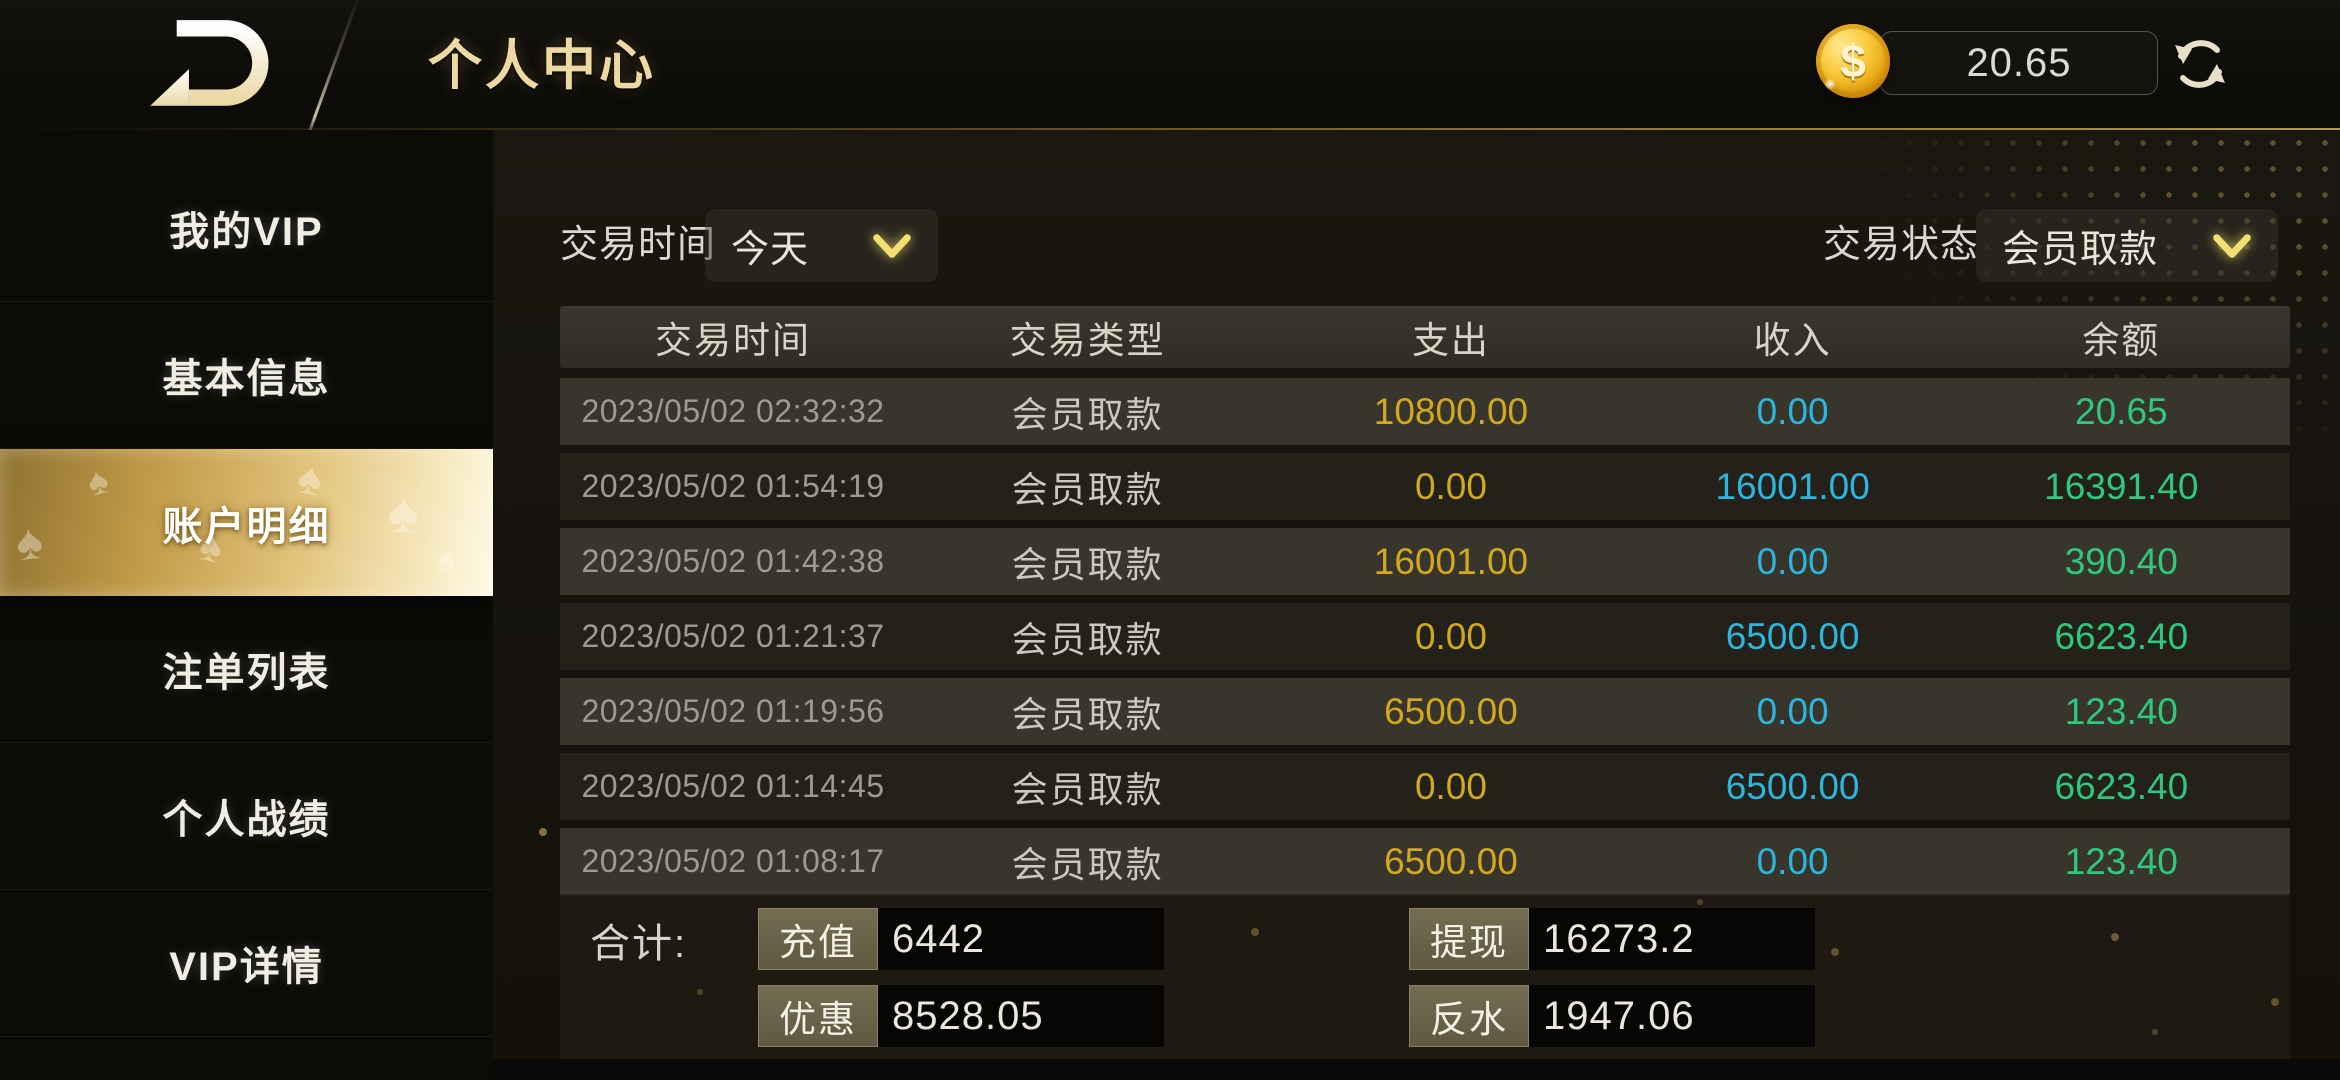 This screenshot has height=1080, width=2340. What do you see at coordinates (1469, 1016) in the screenshot?
I see `summary-item-label: 反水` at bounding box center [1469, 1016].